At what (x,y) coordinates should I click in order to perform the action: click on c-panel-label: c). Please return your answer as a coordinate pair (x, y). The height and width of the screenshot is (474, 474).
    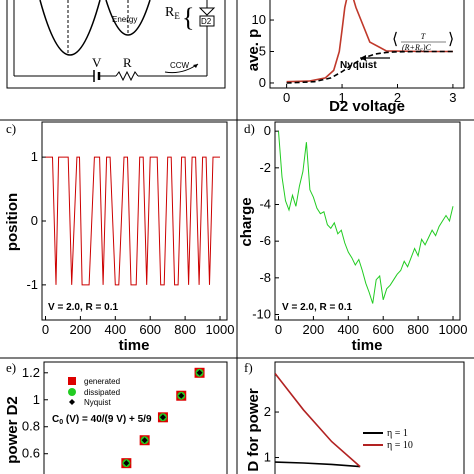
    Looking at the image, I should click on (11, 128).